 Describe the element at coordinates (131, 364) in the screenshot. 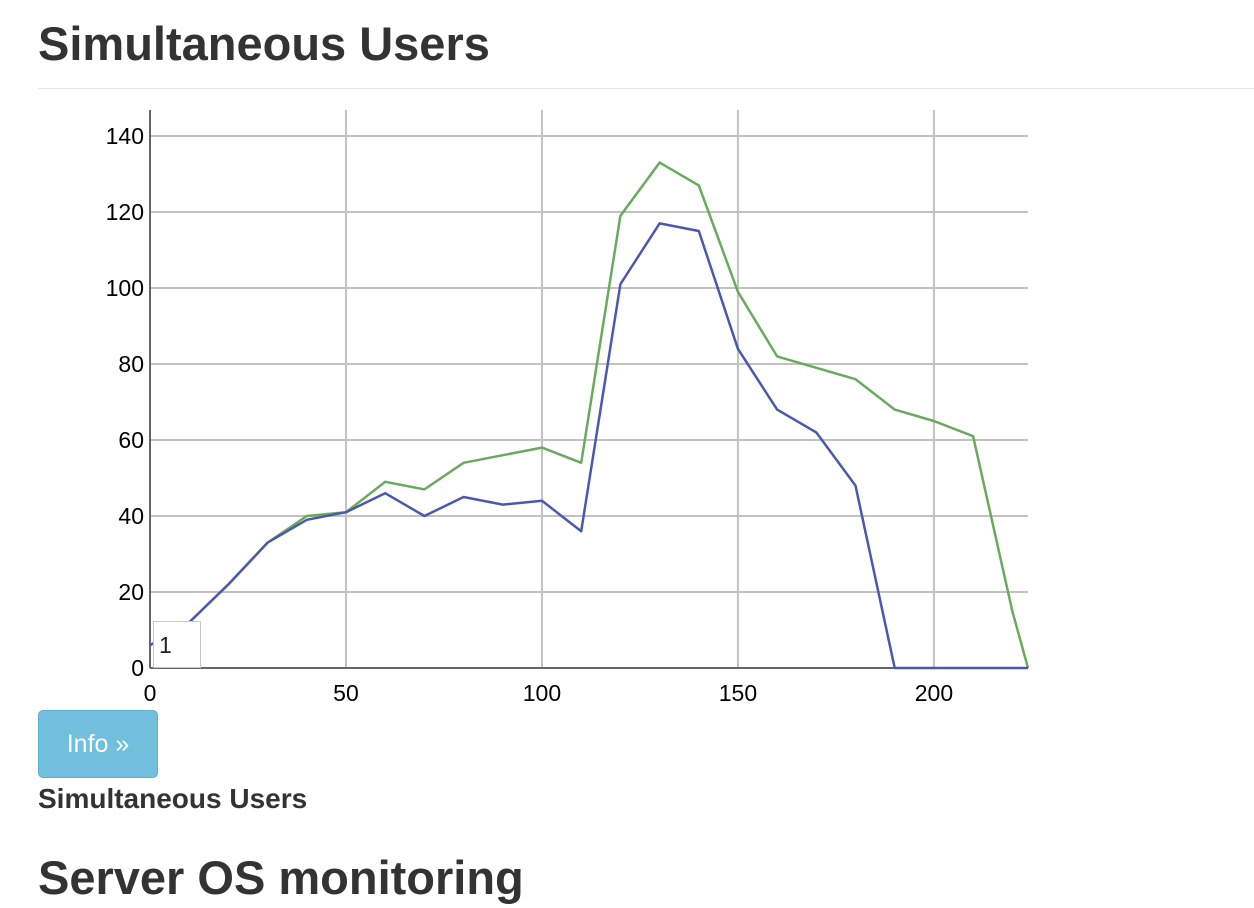

I see `y-tick-label-80: 80` at that location.